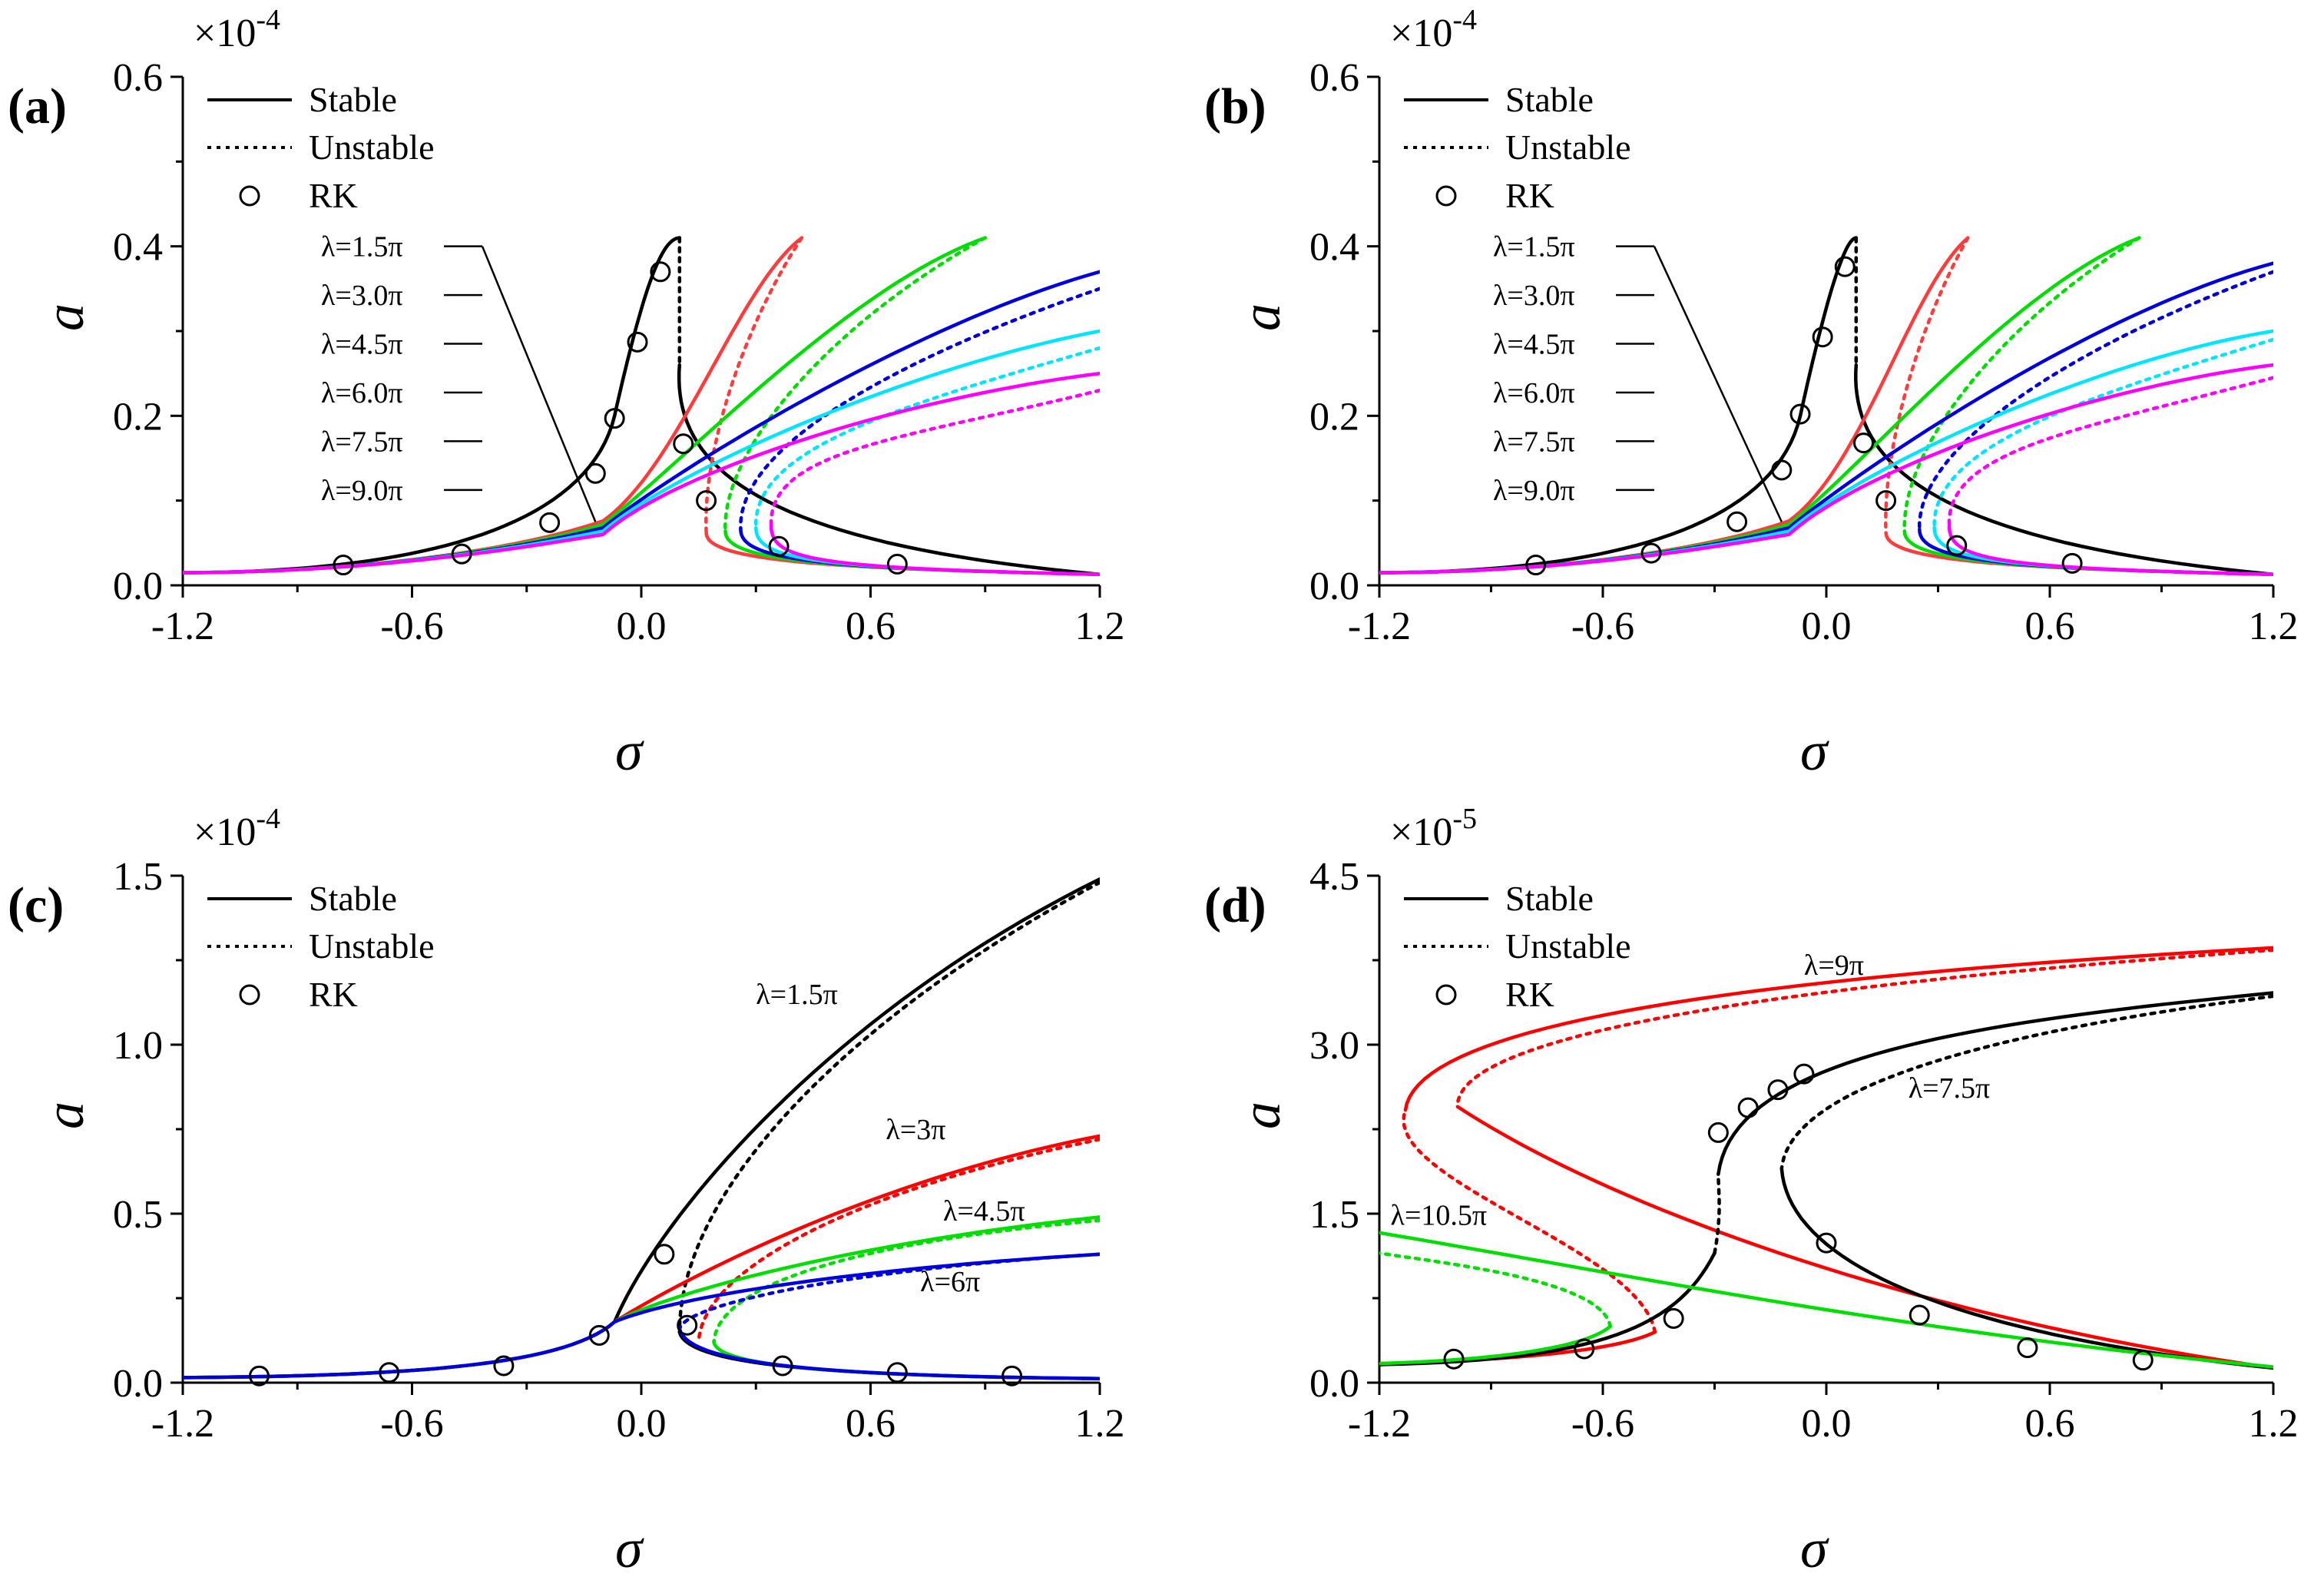 The height and width of the screenshot is (1587, 2324). Describe the element at coordinates (36, 905) in the screenshot. I see `panel-label: (c)` at that location.